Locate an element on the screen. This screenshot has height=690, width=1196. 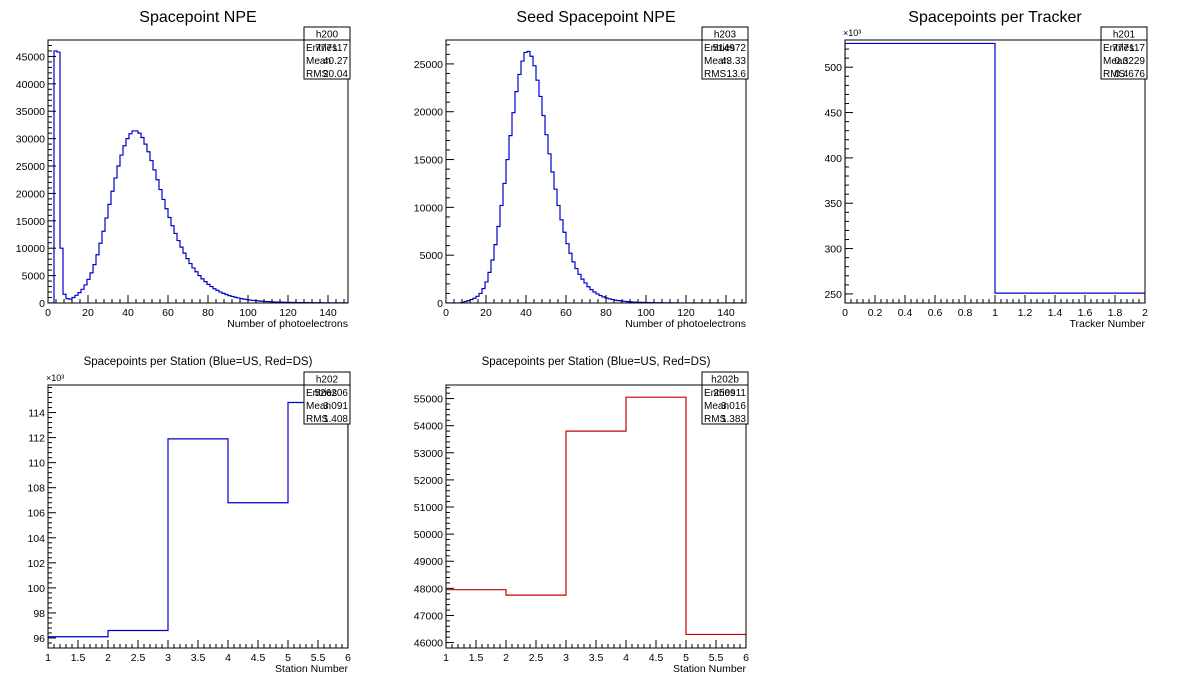
stats-rms-value: 1.408 is located at coordinates (335, 419).